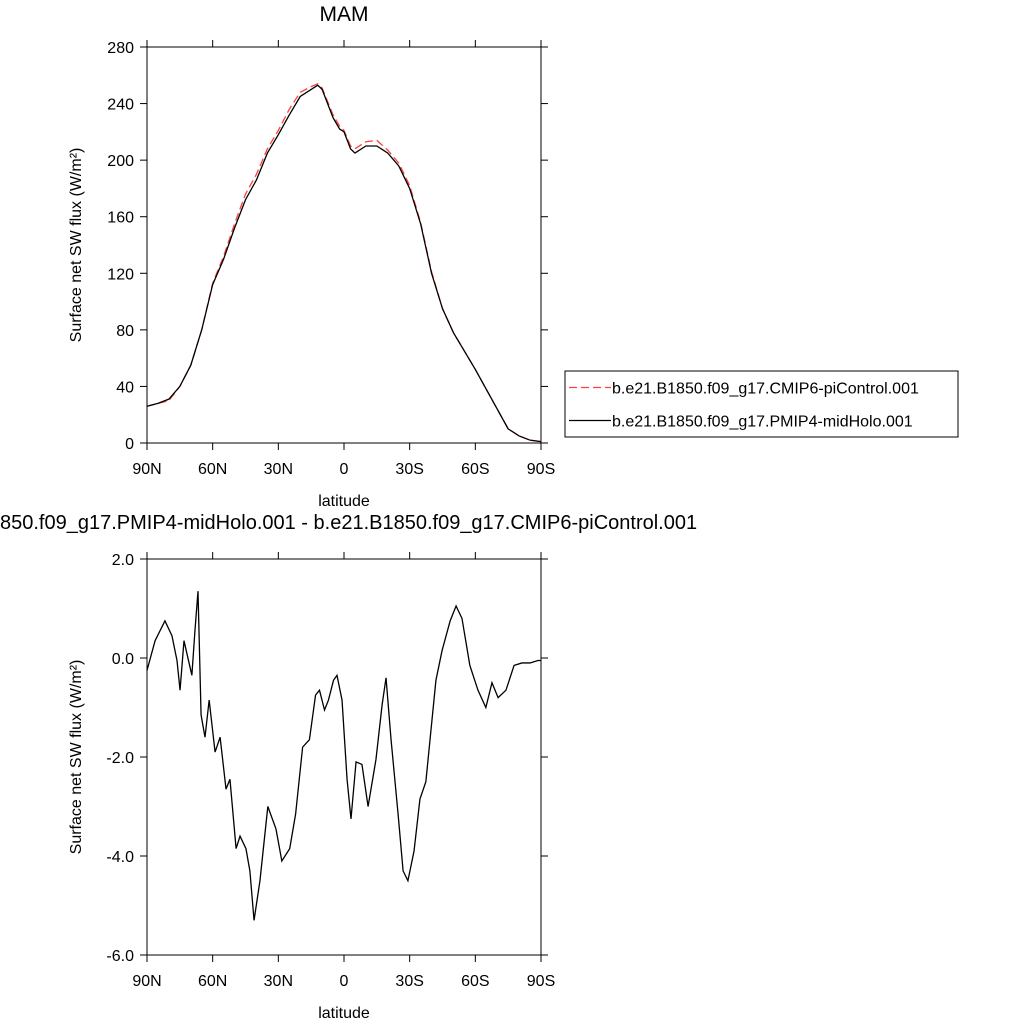 The width and height of the screenshot is (1024, 1024). Describe the element at coordinates (120, 758) in the screenshot. I see `y-tick-label: -2.0` at that location.